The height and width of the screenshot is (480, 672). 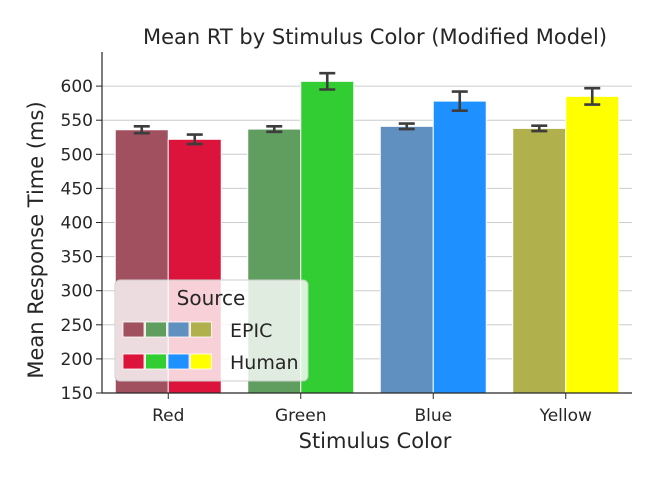 What do you see at coordinates (300, 416) in the screenshot?
I see `x-tick-label-green: Green` at bounding box center [300, 416].